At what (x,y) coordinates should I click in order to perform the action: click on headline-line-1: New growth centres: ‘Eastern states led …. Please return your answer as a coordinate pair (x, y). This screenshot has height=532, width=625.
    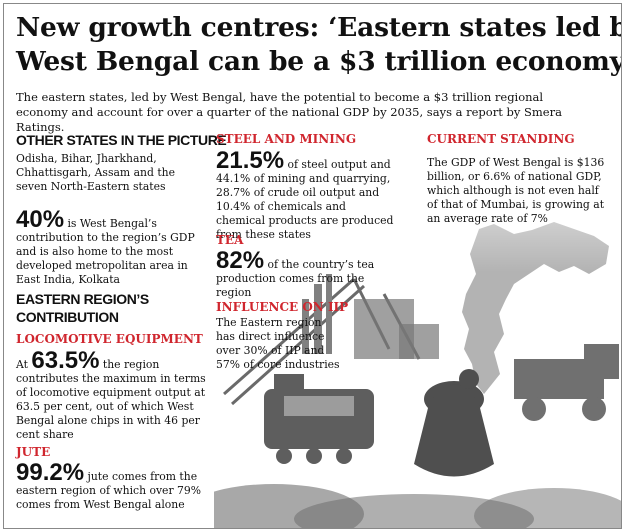
    Looking at the image, I should click on (319, 27).